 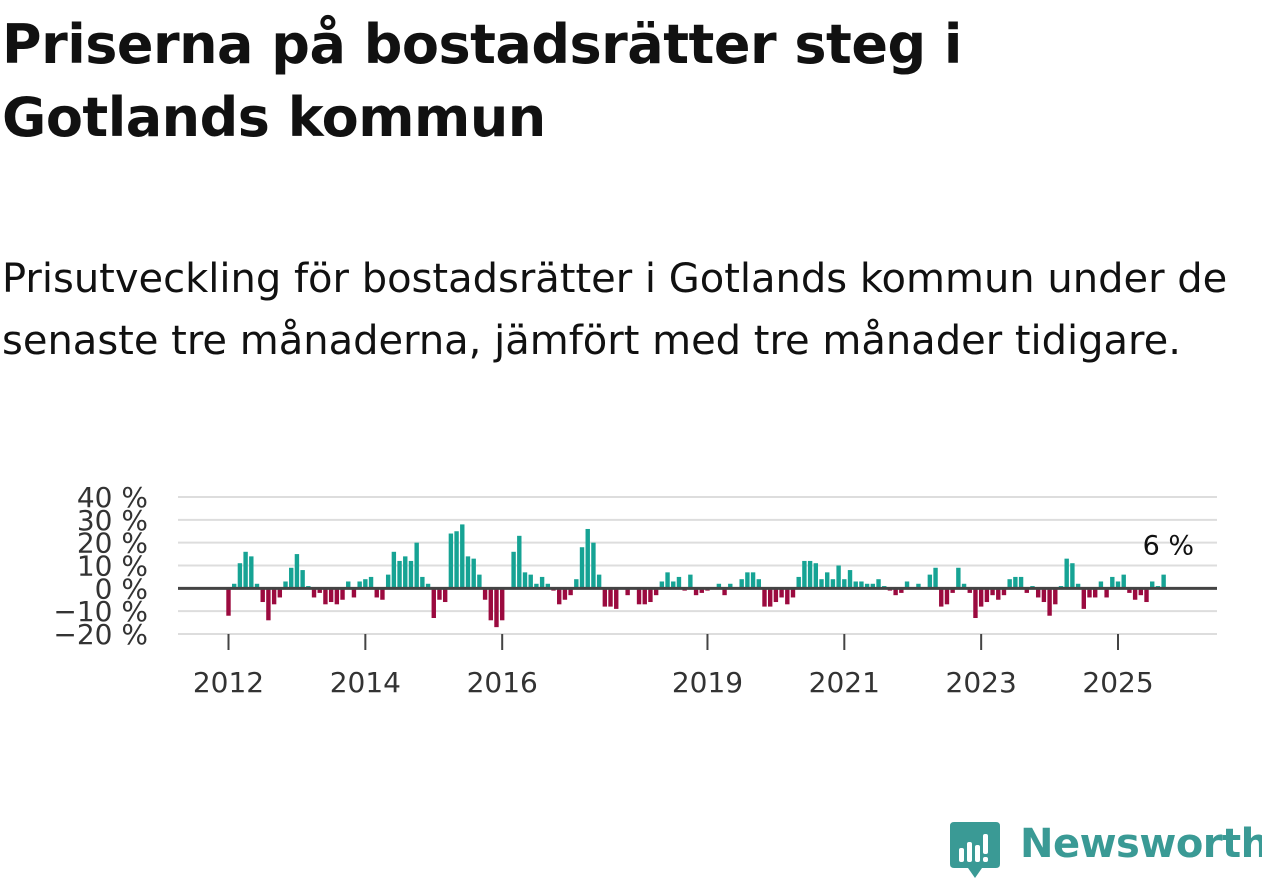 What do you see at coordinates (844, 682) in the screenshot?
I see `x-tick-label: 2021` at bounding box center [844, 682].